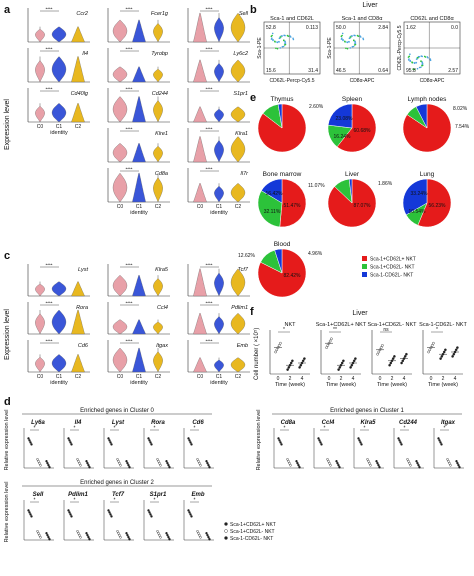 This screenshot has width=474, height=576. I want to click on gene-label: Tyrobp, so click(159, 54).